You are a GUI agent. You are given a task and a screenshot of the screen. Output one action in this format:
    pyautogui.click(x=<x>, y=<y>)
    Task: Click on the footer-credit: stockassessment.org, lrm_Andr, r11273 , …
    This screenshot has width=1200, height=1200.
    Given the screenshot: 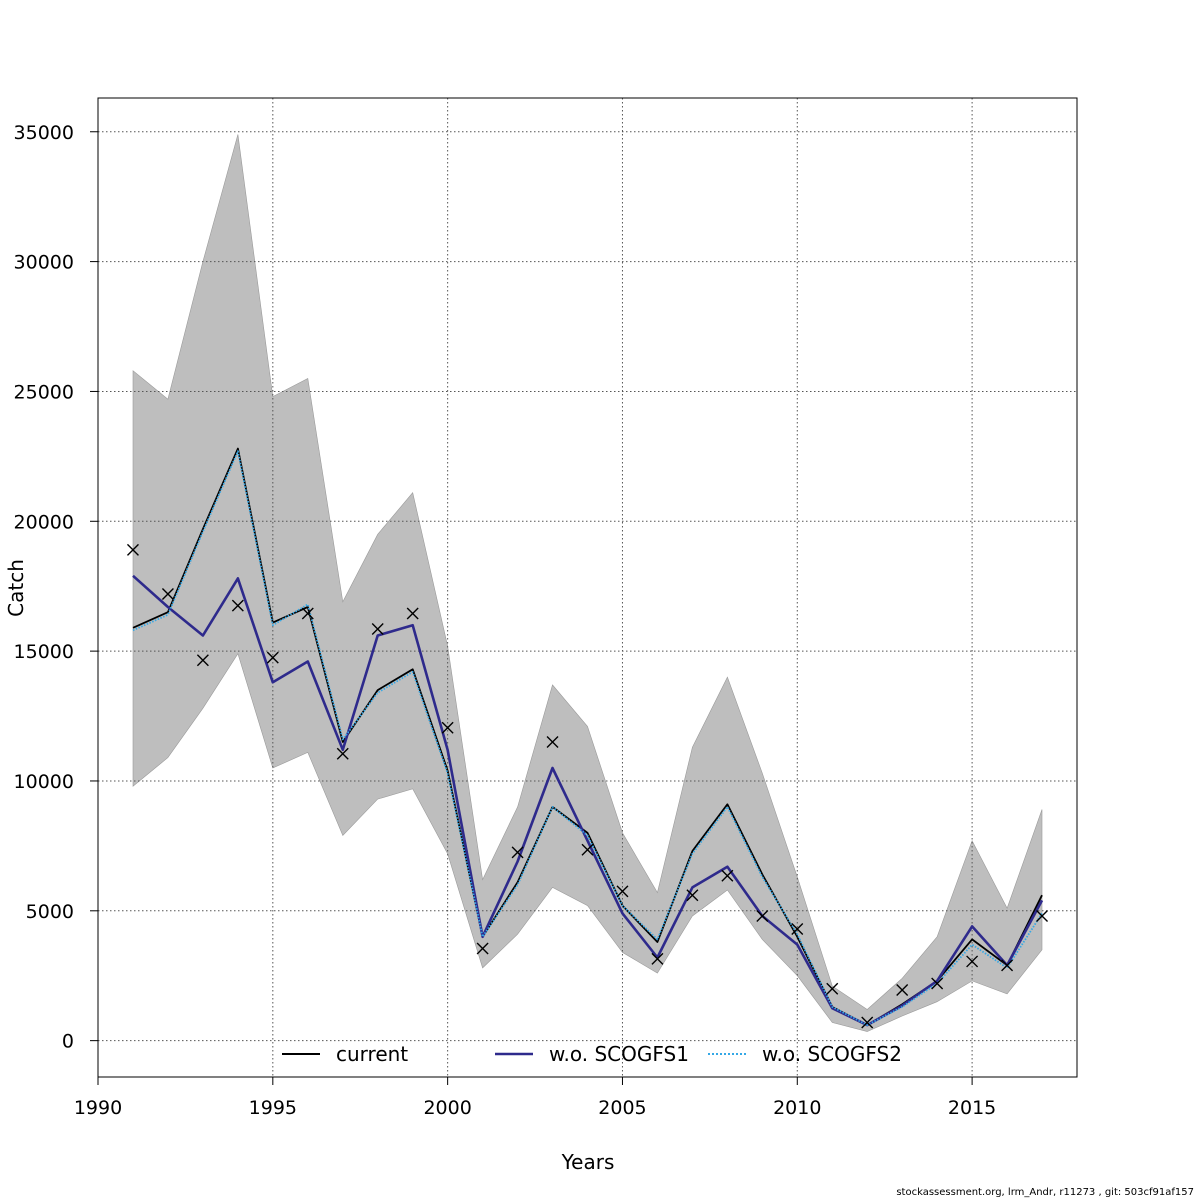 What is the action you would take?
    pyautogui.click(x=1045, y=1192)
    